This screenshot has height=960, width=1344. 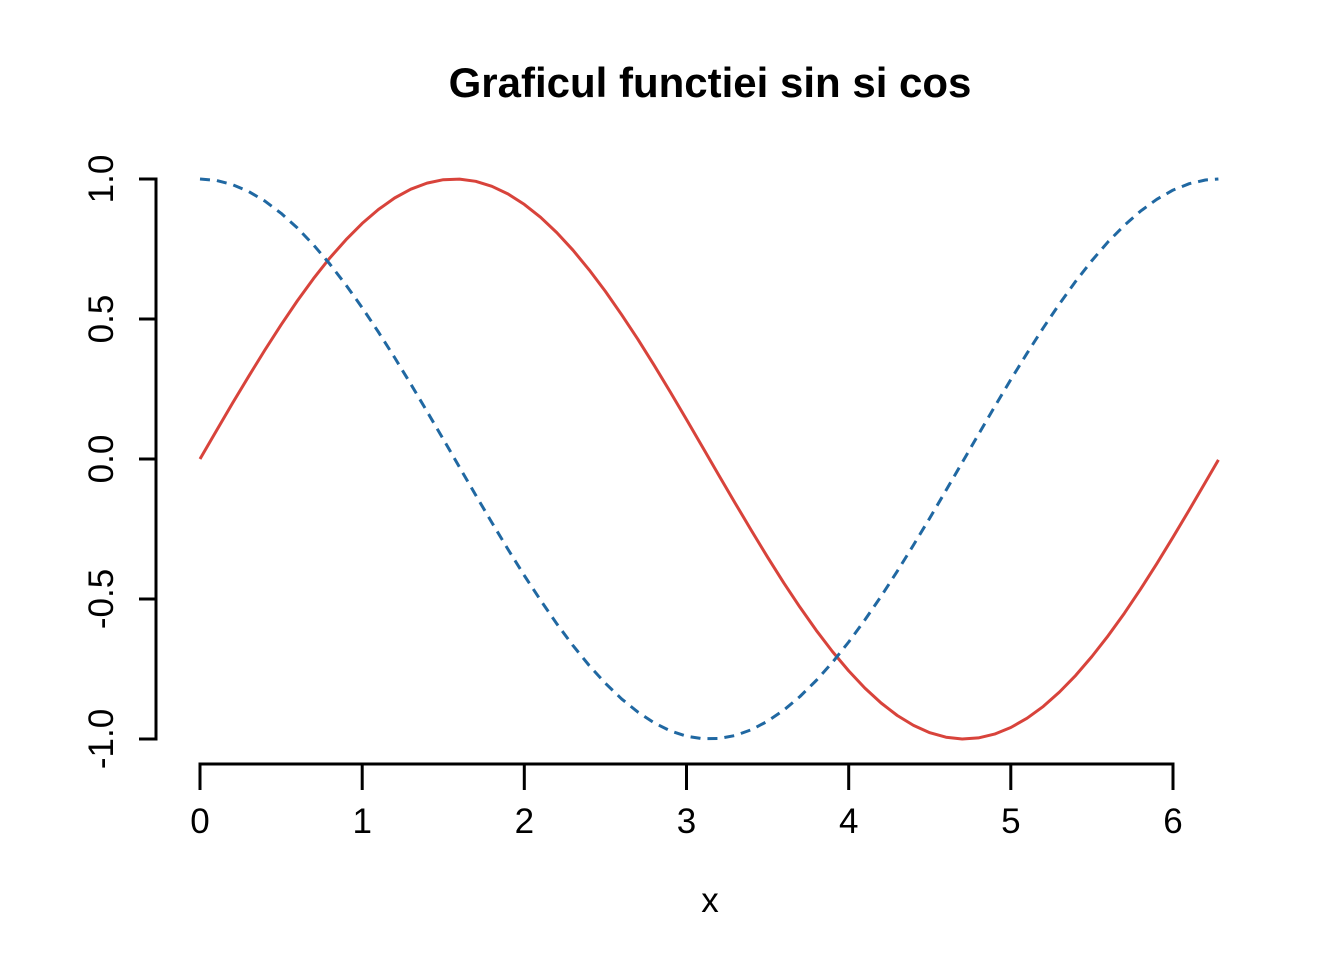 I want to click on chart-title: Graficul functiei sin si cos, so click(x=710, y=82).